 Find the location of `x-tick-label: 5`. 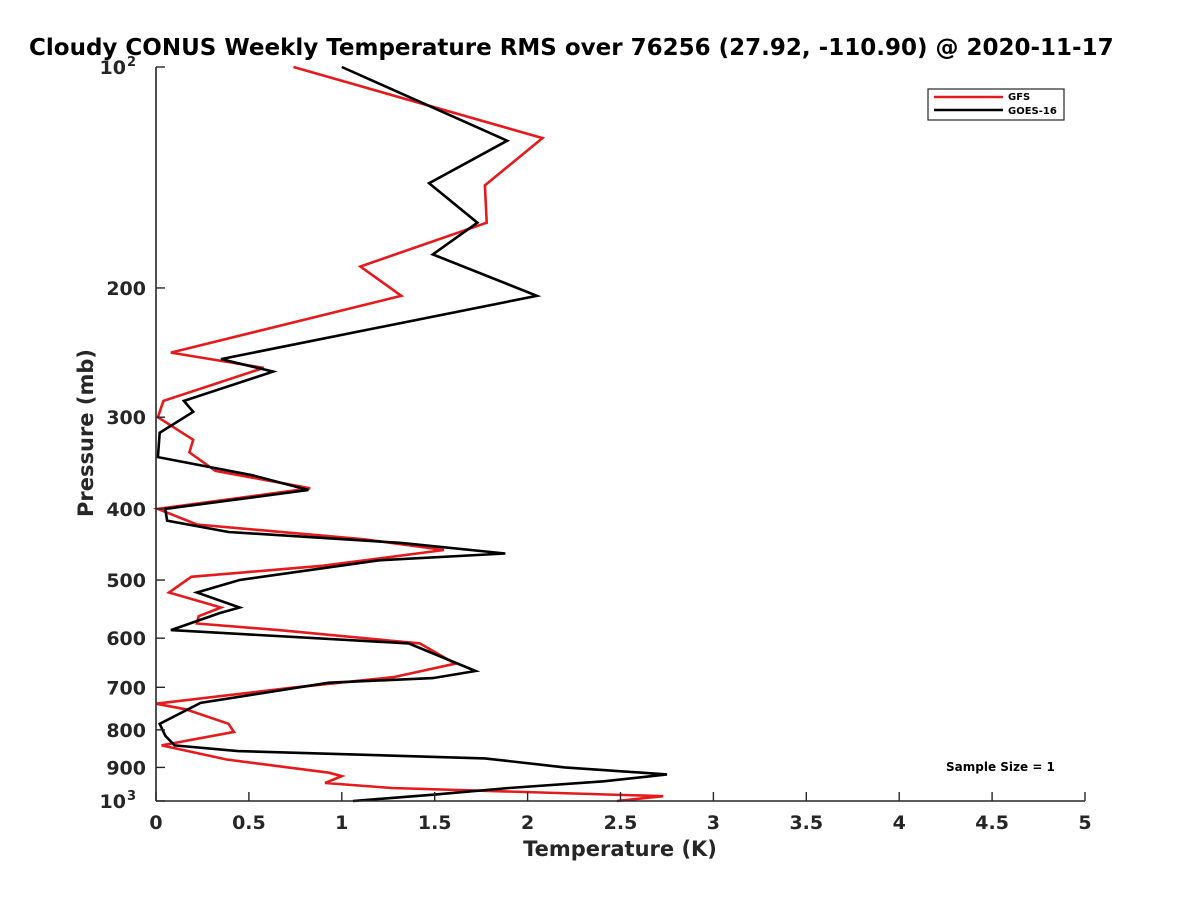

x-tick-label: 5 is located at coordinates (1084, 823).